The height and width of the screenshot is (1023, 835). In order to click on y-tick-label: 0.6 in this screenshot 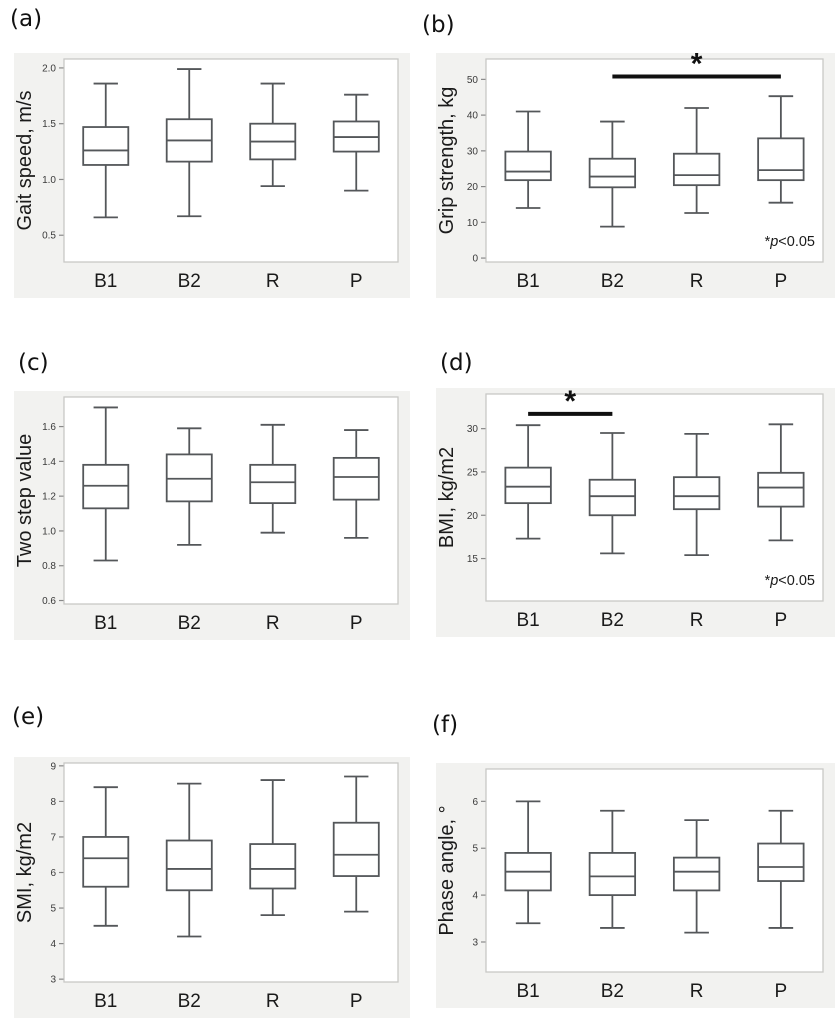, I will do `click(49, 601)`.